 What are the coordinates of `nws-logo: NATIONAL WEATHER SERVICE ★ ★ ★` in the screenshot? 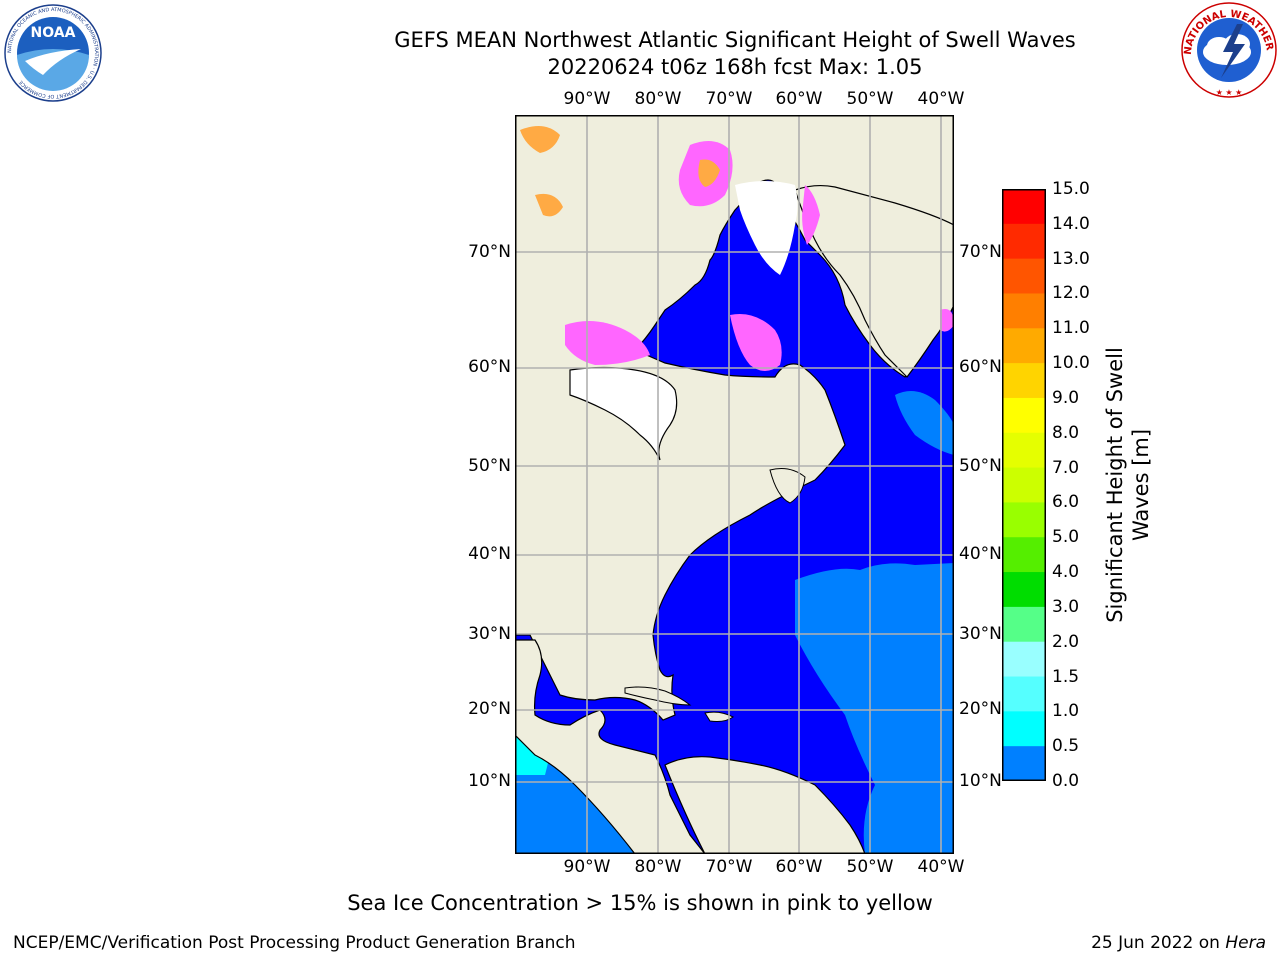 It's located at (1228, 49).